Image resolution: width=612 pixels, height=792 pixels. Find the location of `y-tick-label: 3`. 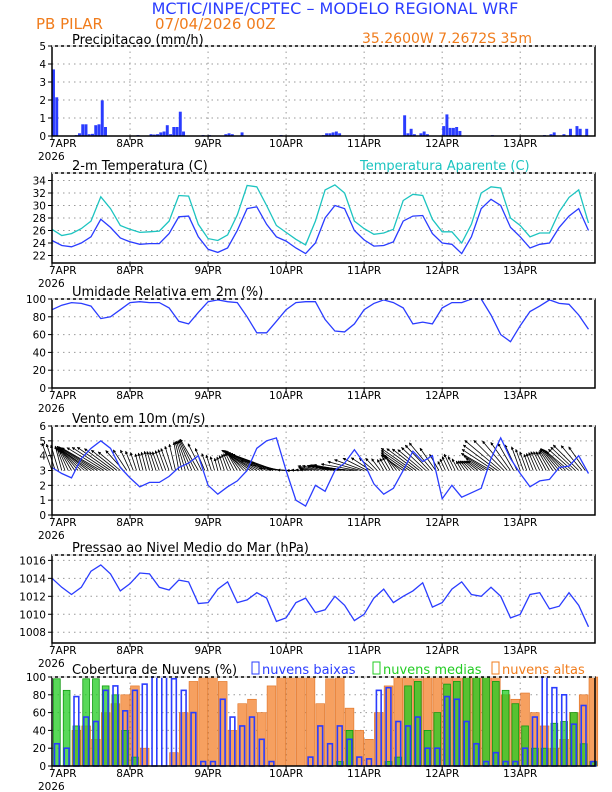

y-tick-label: 3 is located at coordinates (42, 472).